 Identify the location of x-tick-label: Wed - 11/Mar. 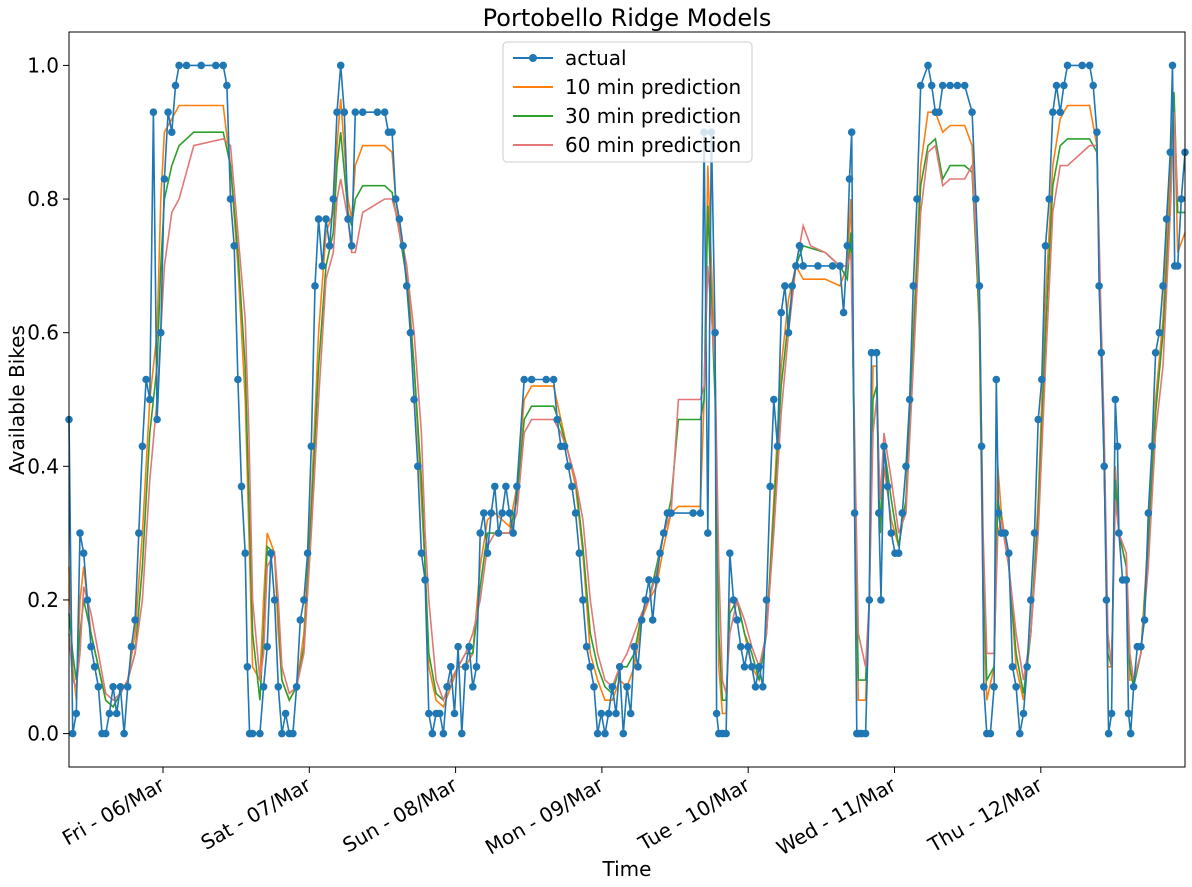
(836, 816).